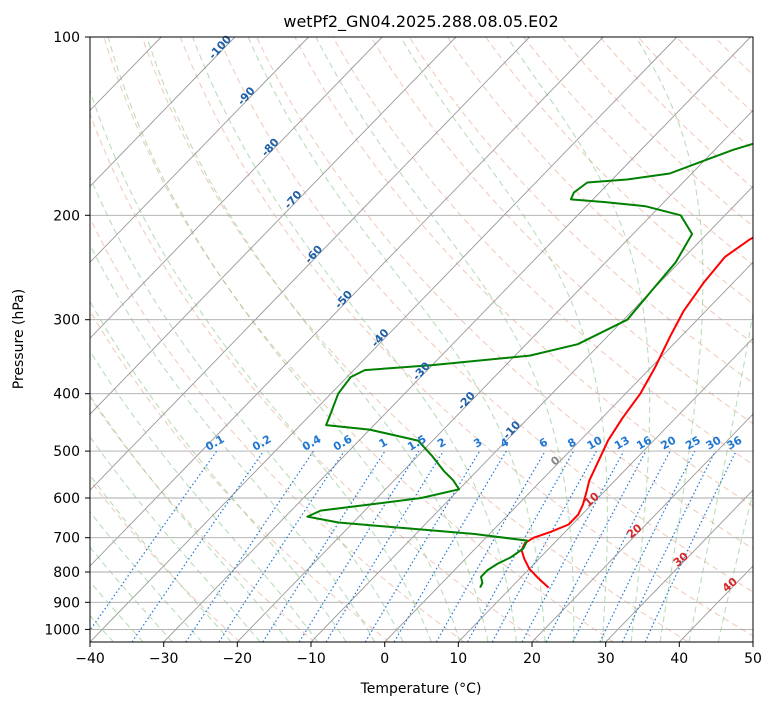 This screenshot has width=775, height=708. Describe the element at coordinates (62, 630) in the screenshot. I see `y-tick-label: 1000` at that location.